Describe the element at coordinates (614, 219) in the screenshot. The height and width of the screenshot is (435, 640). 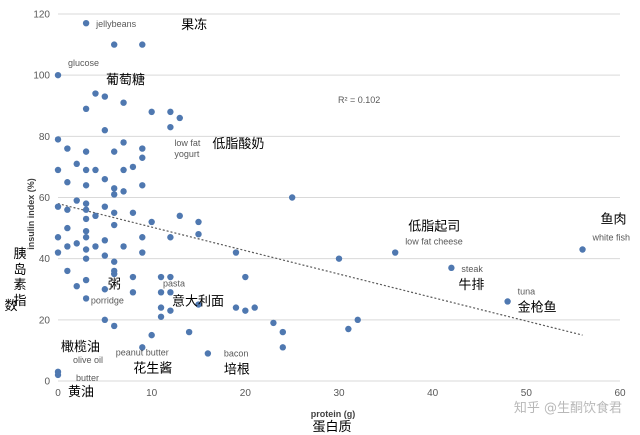
I see `annotation-label-cn: 鱼肉` at that location.